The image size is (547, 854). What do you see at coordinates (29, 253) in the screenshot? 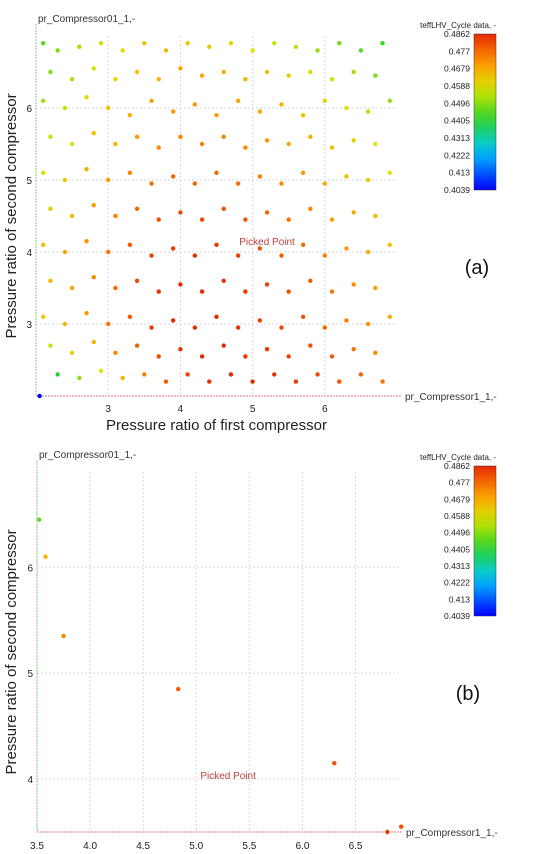
I see `y-tick-label: 4` at bounding box center [29, 253].